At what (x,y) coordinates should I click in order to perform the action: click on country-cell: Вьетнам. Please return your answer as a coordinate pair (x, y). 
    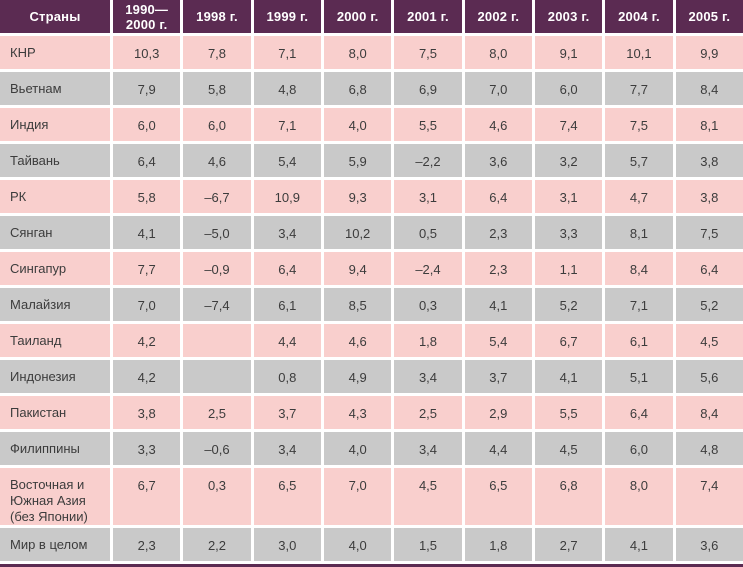
    Looking at the image, I should click on (55, 88).